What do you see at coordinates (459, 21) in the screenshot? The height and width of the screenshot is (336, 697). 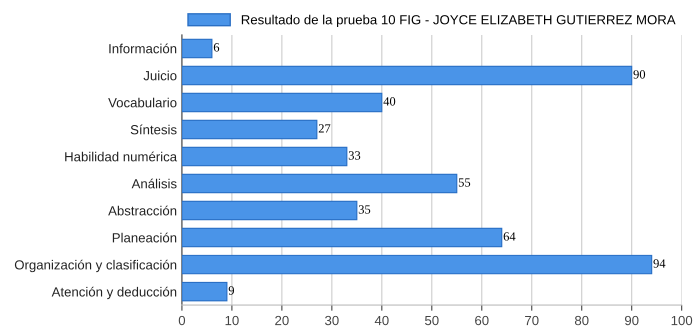 I see `legend-label: Resultado de la prueba 10 FIG - JOYCE ELIZABETH GUTIERREZ MORA` at bounding box center [459, 21].